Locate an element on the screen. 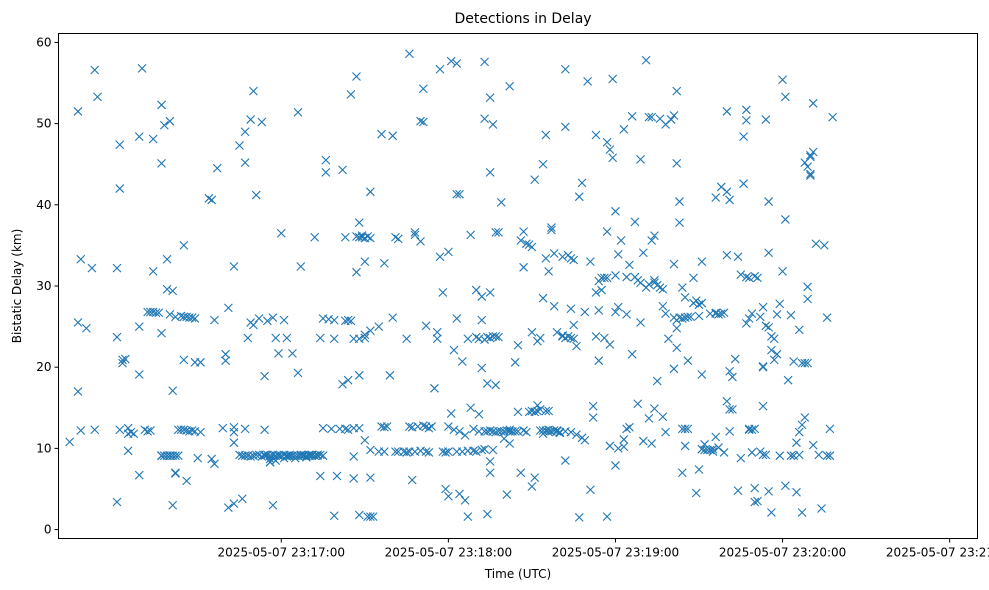  x-tick-label: 2025-05-07 23:18:00 is located at coordinates (448, 553).